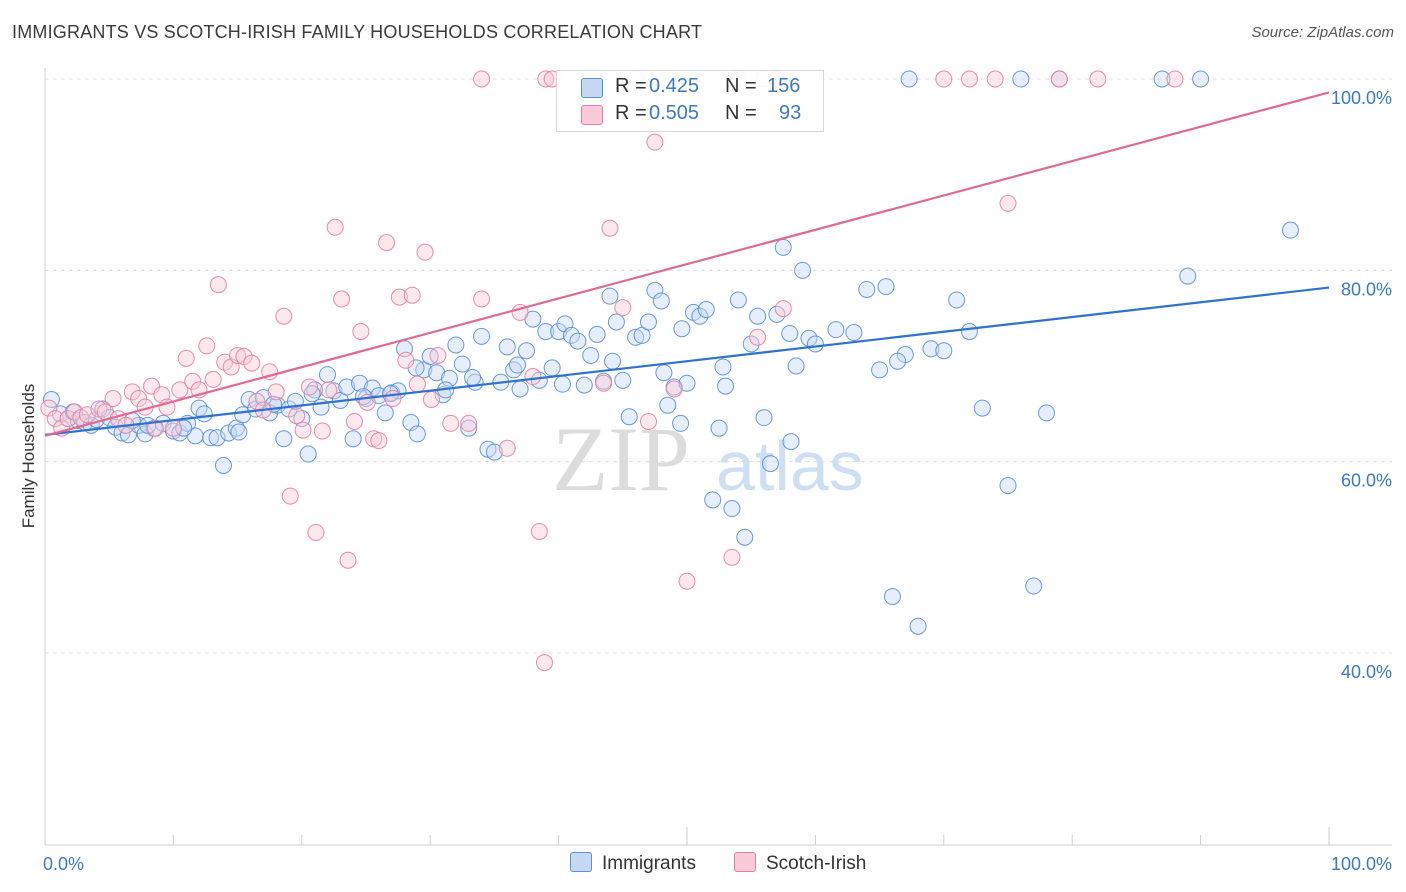 The image size is (1406, 892). I want to click on x-axis-tick-labels: 0.0% 100.0%, so click(717, 864).